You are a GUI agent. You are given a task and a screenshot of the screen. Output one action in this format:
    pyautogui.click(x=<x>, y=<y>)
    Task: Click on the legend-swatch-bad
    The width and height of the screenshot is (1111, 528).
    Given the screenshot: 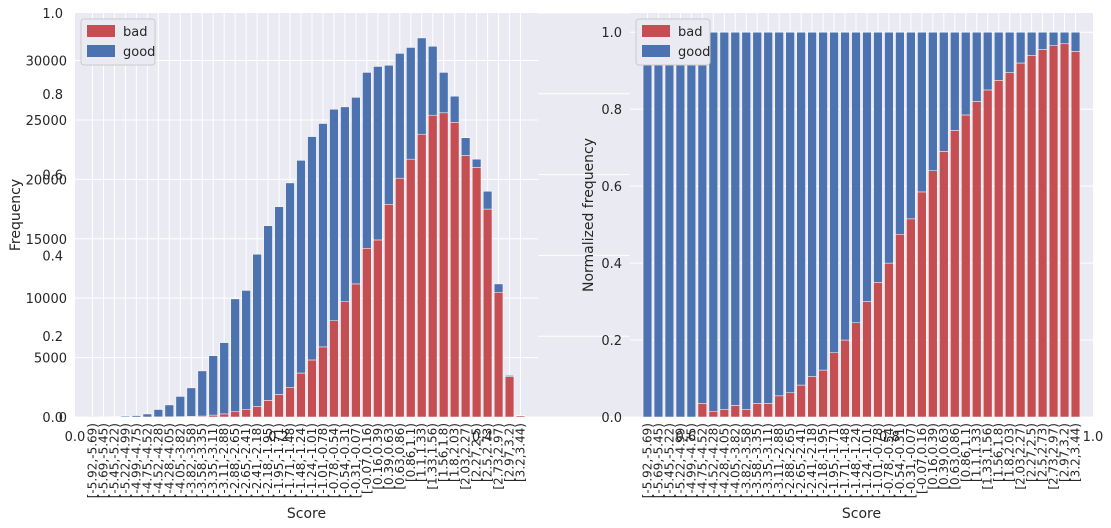 What is the action you would take?
    pyautogui.click(x=656, y=31)
    